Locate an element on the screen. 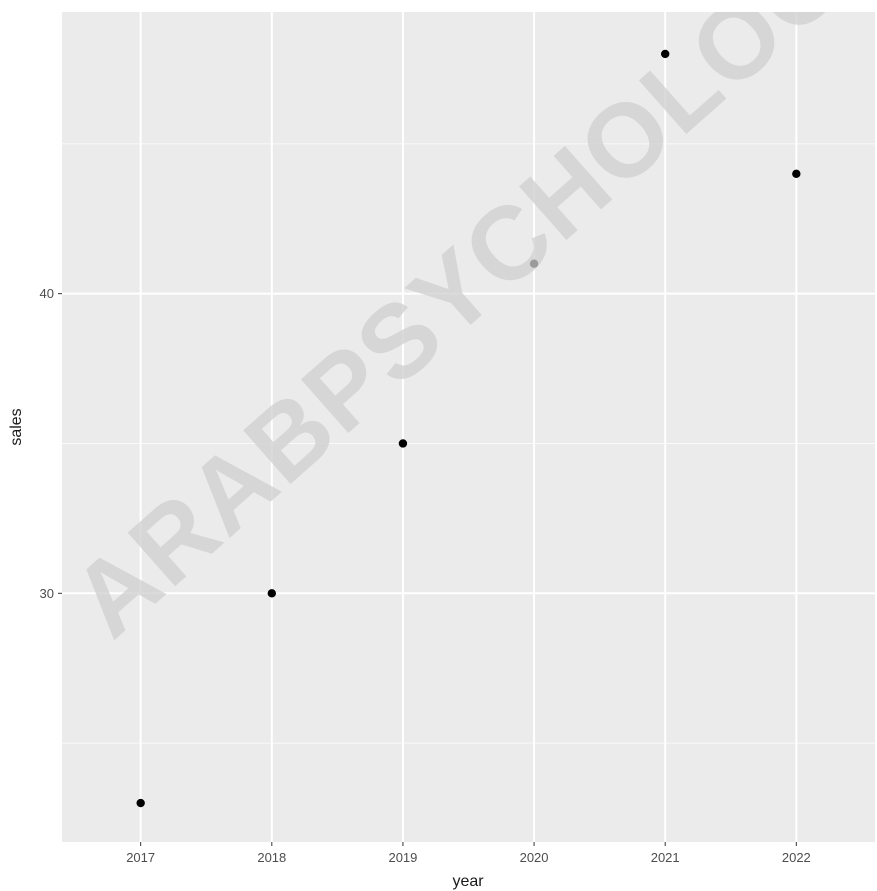 The image size is (877, 891). y-tick-label: 30 is located at coordinates (47, 593).